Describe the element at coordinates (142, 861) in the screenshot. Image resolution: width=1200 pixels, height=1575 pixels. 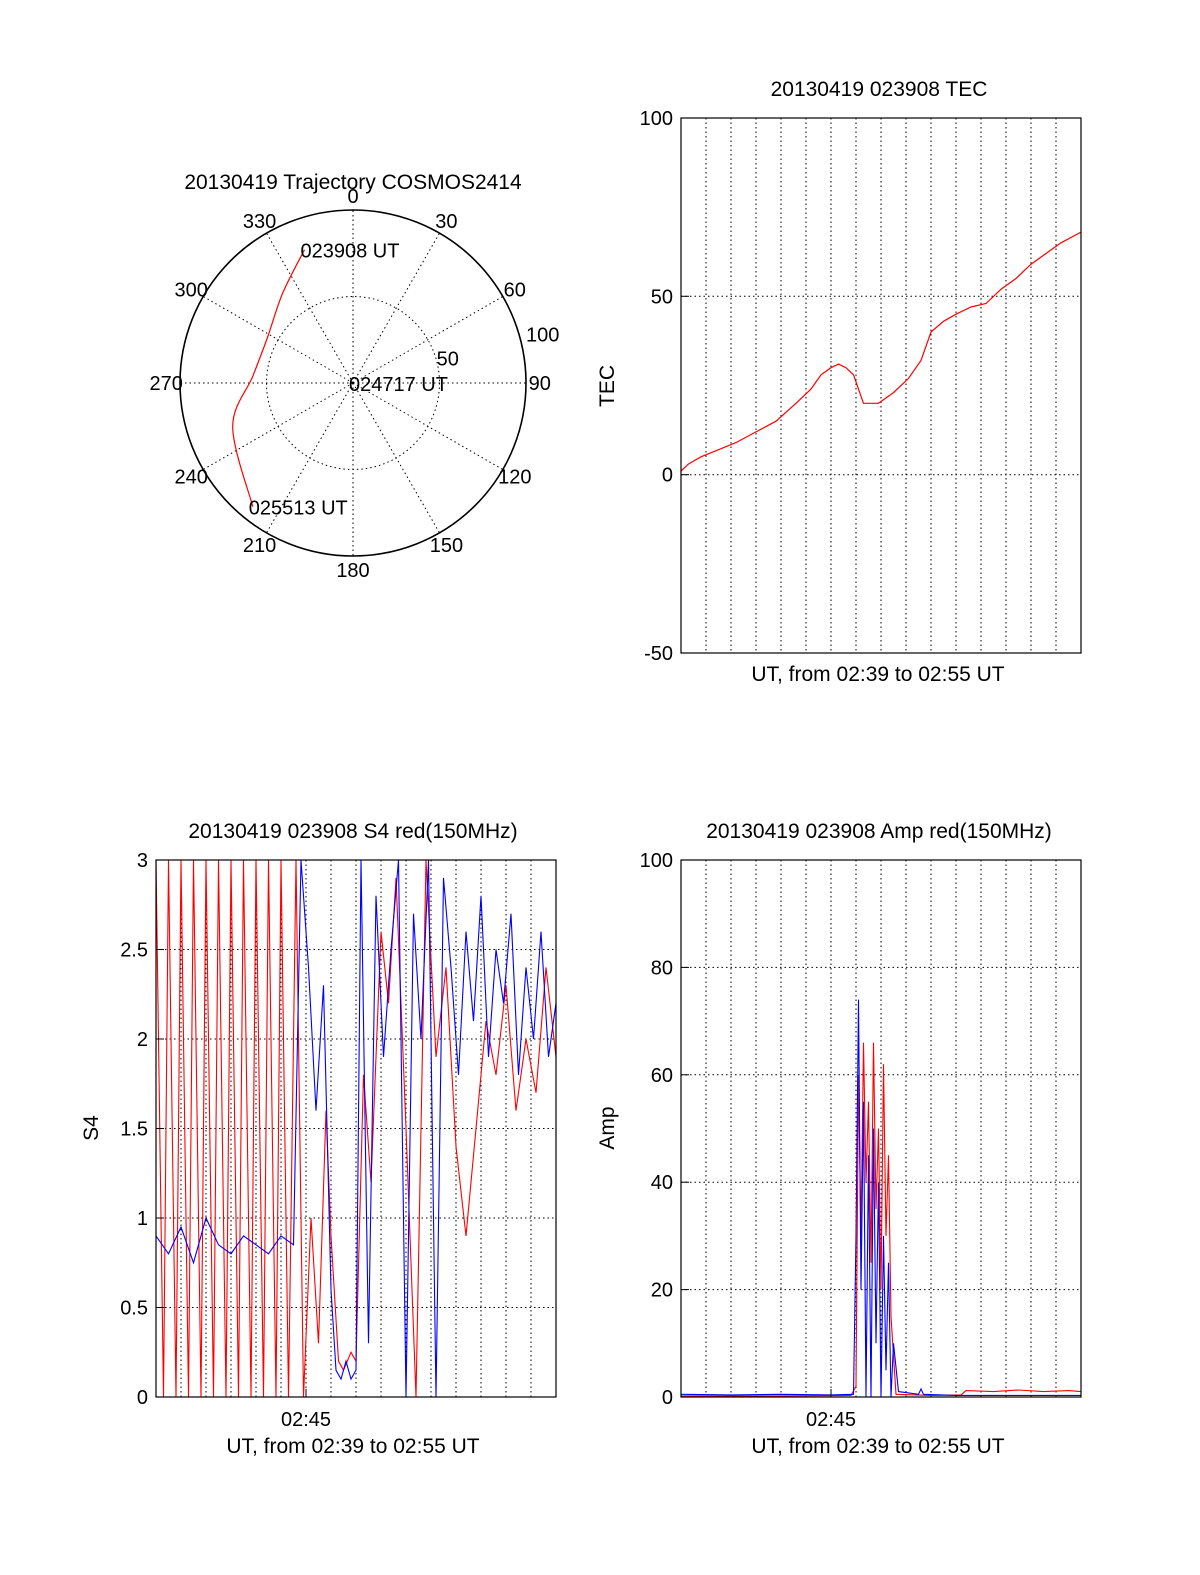
I see `y-tick-label: 3` at that location.